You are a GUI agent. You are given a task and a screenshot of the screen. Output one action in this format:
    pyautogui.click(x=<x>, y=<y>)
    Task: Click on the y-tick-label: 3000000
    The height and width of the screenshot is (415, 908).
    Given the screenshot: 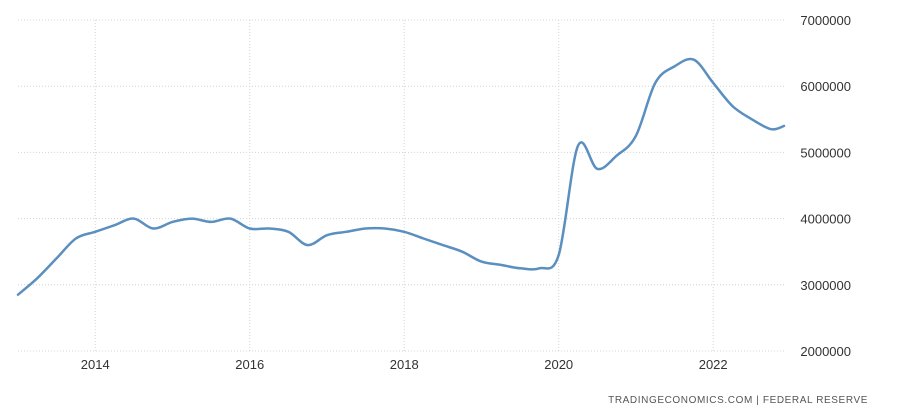 What is the action you would take?
    pyautogui.click(x=825, y=285)
    